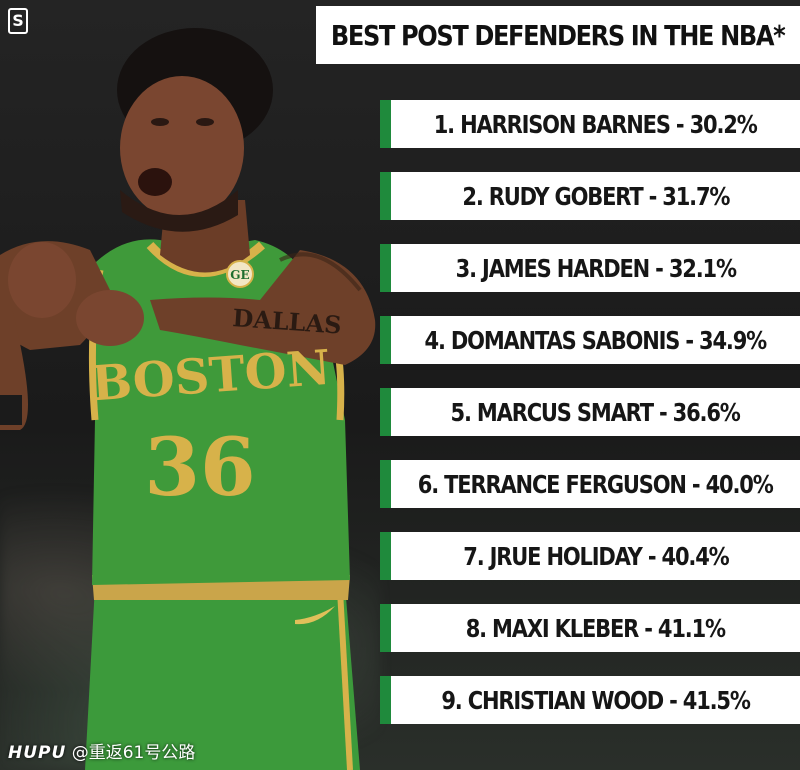 This screenshot has height=770, width=800. I want to click on face, so click(182, 148).